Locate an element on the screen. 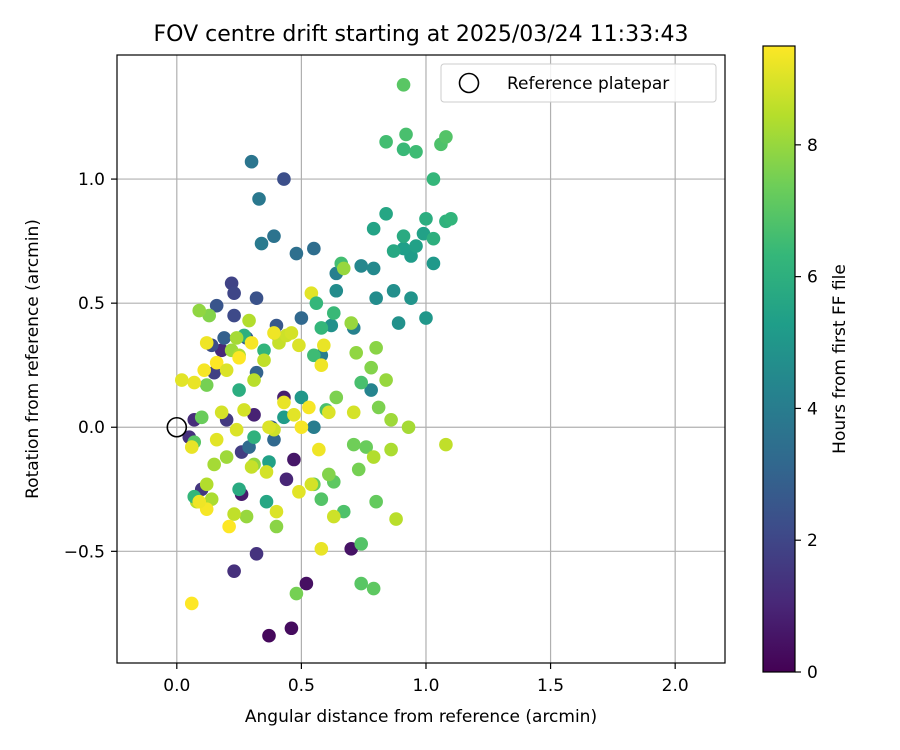 The width and height of the screenshot is (900, 750). colorbar-tick-label: 4 is located at coordinates (812, 409).